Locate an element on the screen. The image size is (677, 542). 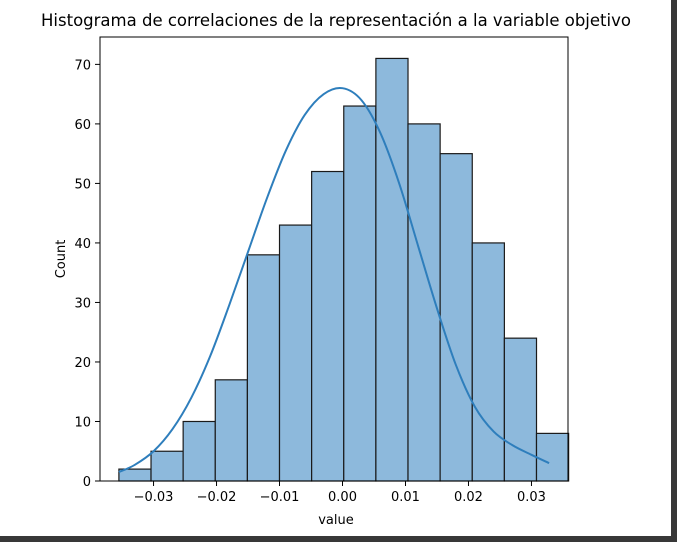
y-tick-label: 10 is located at coordinates (82, 422).